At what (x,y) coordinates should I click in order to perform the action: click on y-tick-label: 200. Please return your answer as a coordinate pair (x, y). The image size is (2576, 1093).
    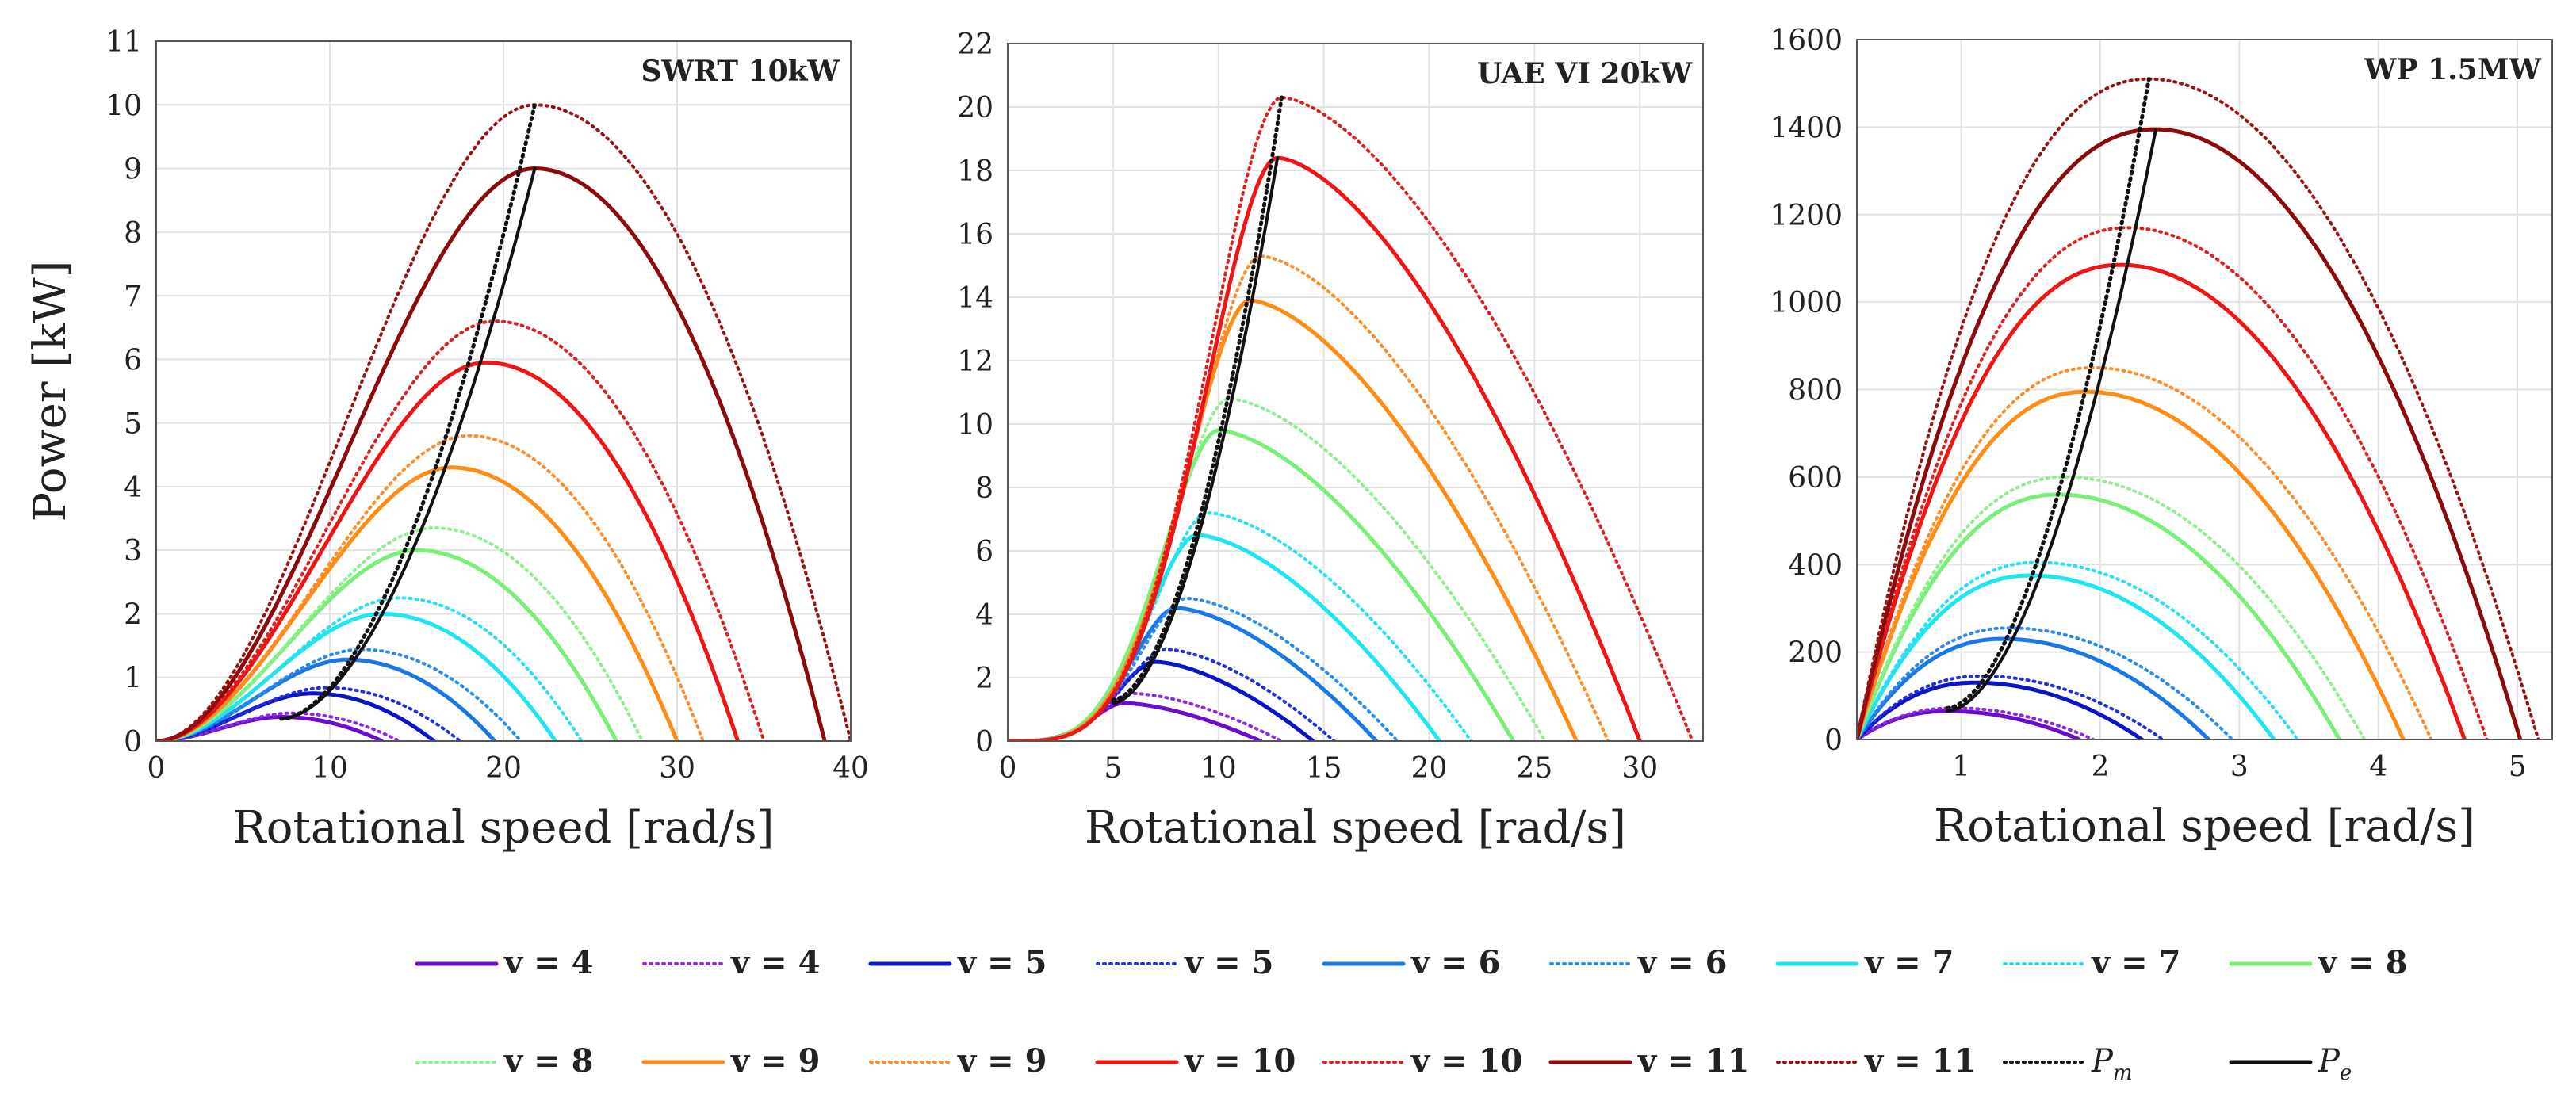
    Looking at the image, I should click on (1815, 653).